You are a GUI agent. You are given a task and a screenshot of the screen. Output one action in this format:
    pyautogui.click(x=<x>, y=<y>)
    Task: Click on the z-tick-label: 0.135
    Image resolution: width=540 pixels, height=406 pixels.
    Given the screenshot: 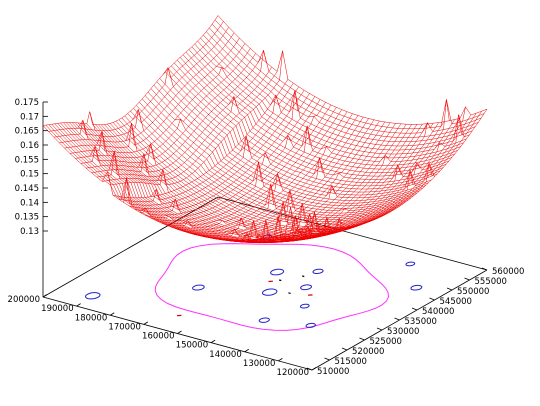 What is the action you would take?
    pyautogui.click(x=27, y=218)
    